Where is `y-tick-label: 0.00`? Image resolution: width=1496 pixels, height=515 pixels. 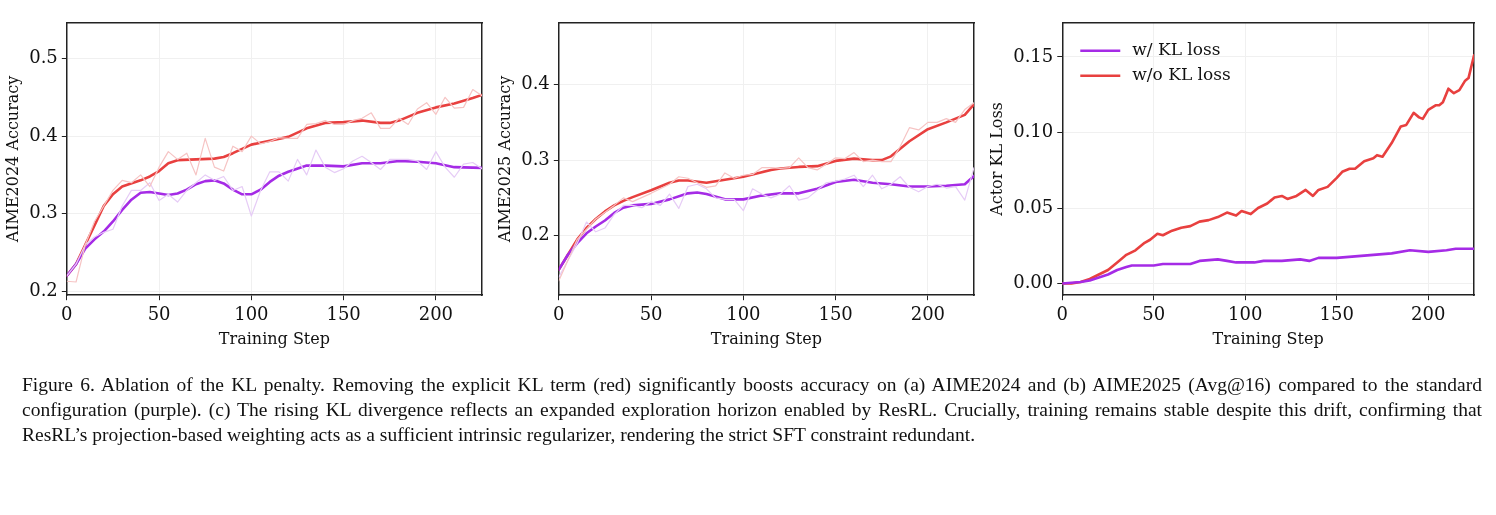 y-tick-label: 0.00 is located at coordinates (1033, 282).